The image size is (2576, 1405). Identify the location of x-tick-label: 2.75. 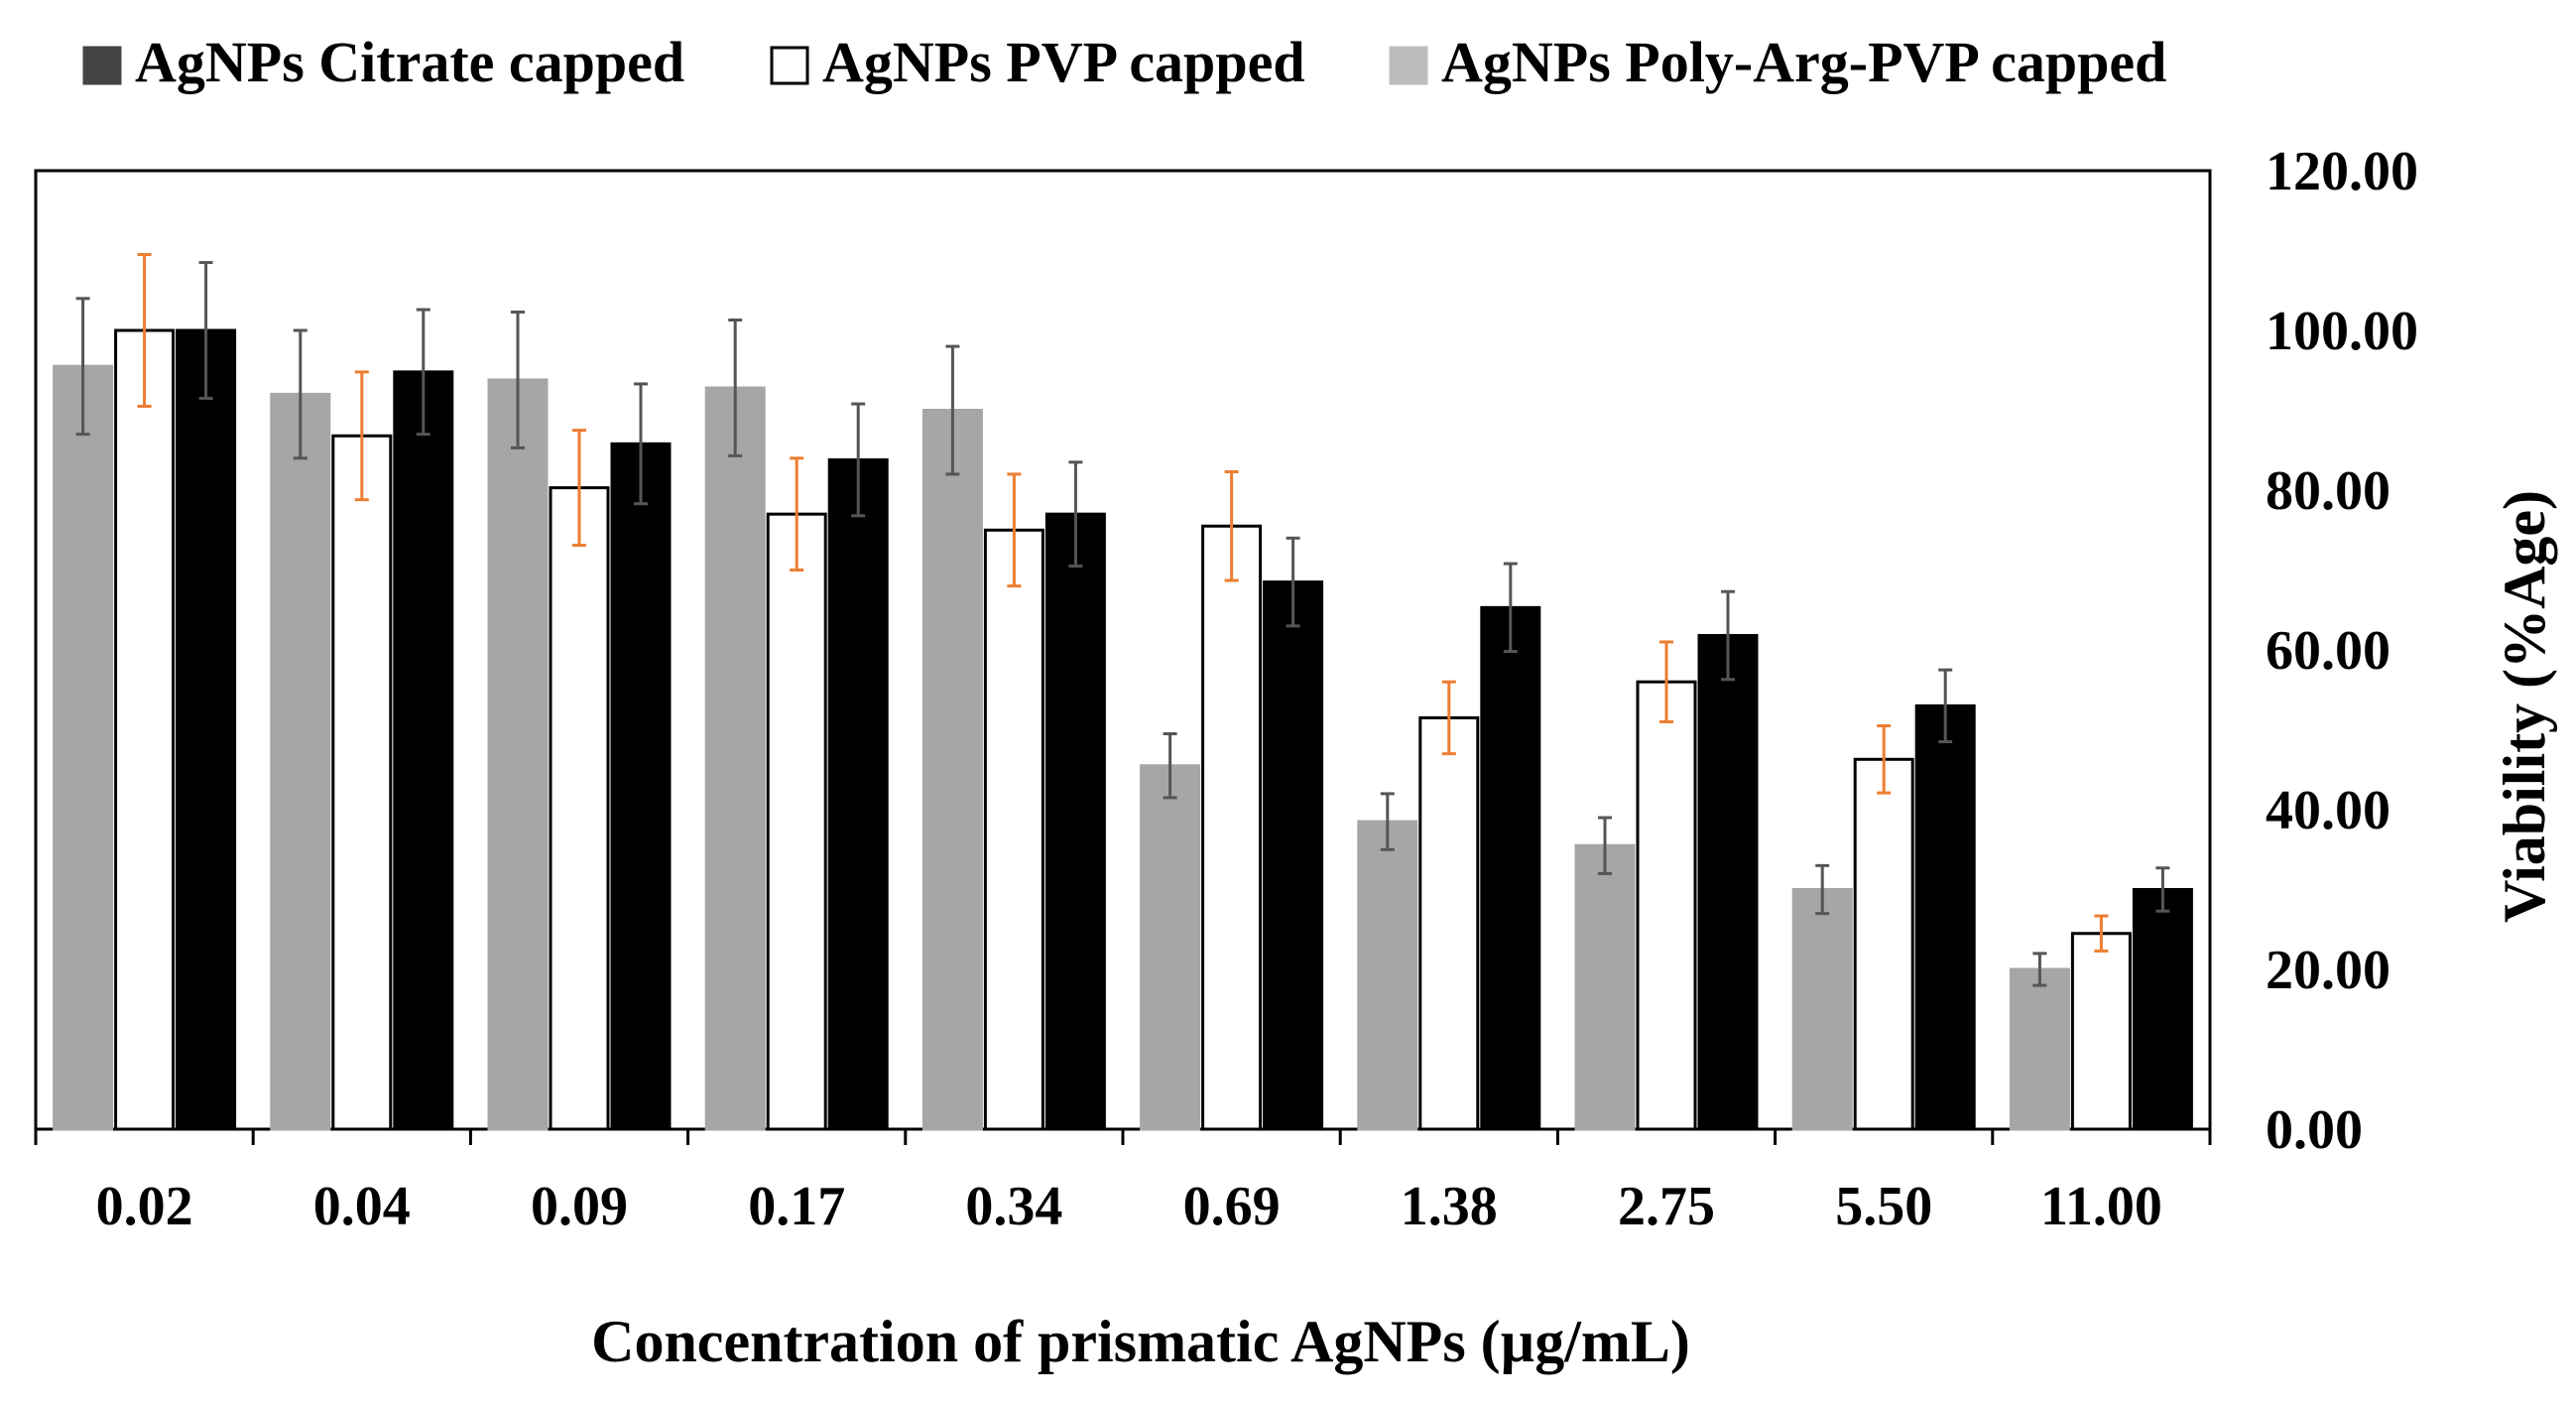
(1666, 1206).